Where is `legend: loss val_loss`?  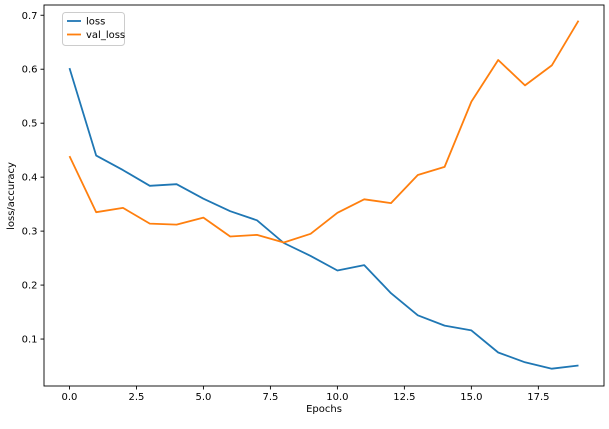
legend: loss val_loss is located at coordinates (93, 29).